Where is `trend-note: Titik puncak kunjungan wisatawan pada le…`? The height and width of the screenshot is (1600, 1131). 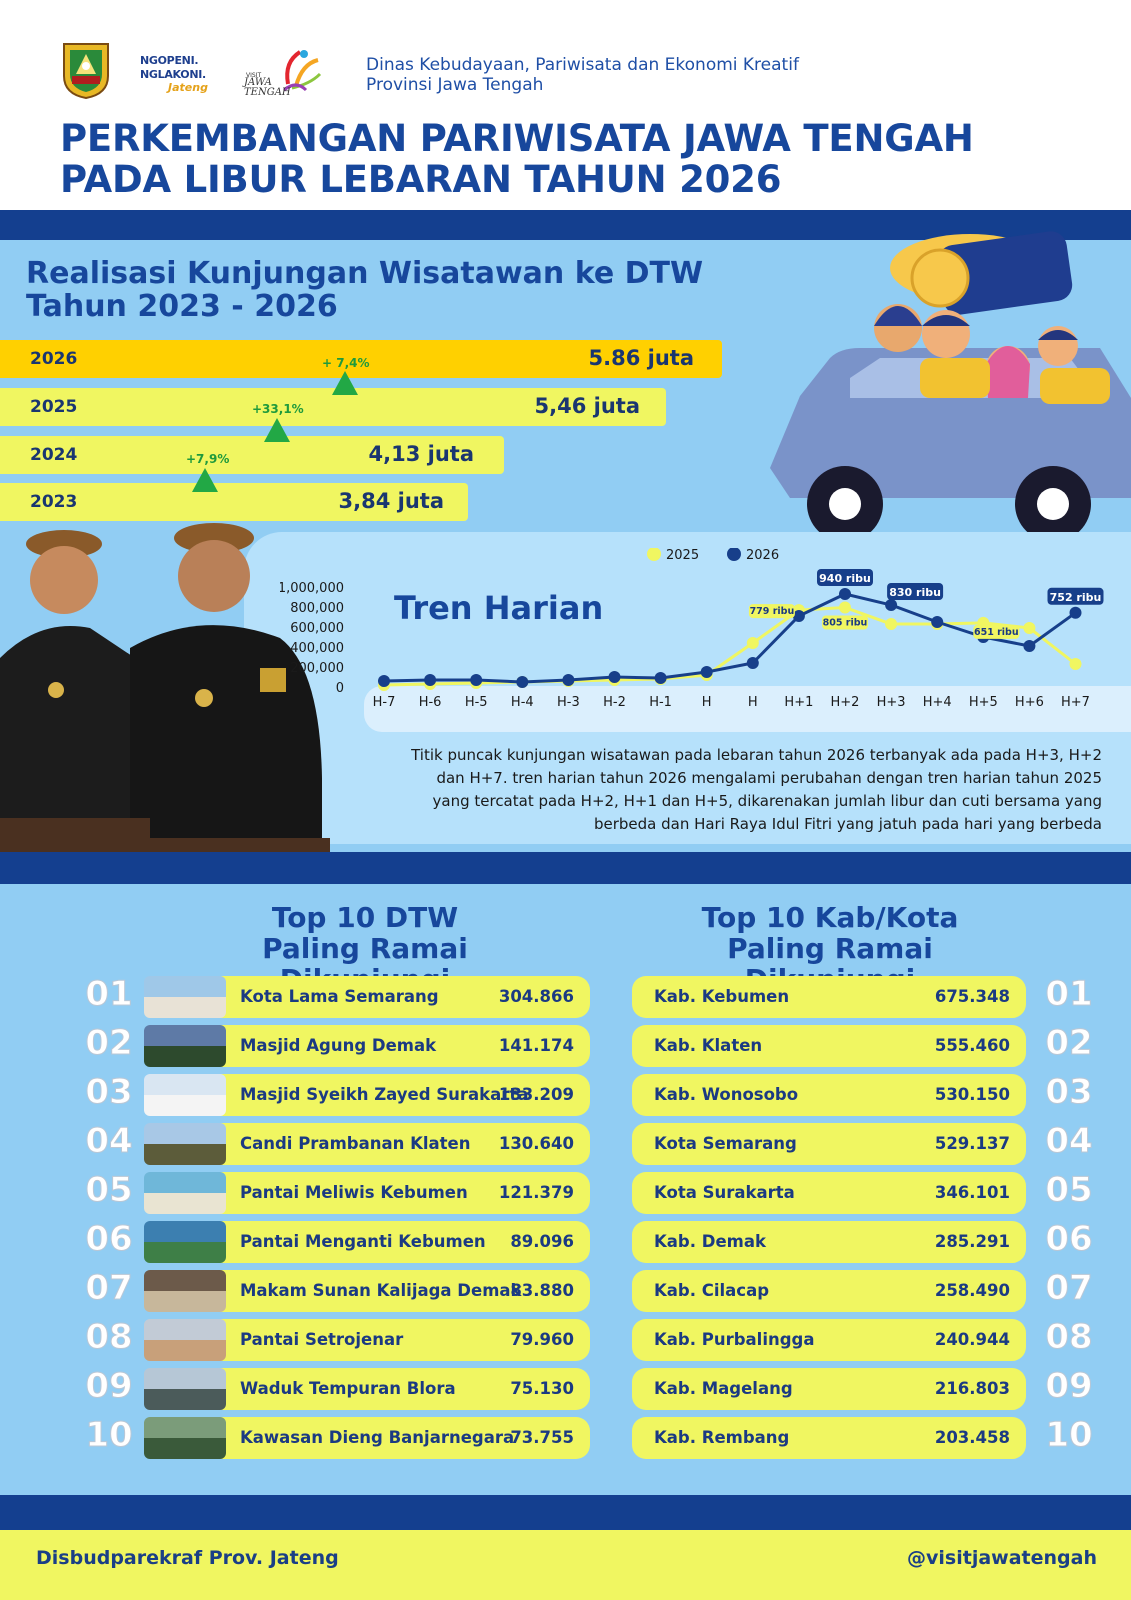
trend-note: Titik puncak kunjungan wisatawan pada le… is located at coordinates (756, 789).